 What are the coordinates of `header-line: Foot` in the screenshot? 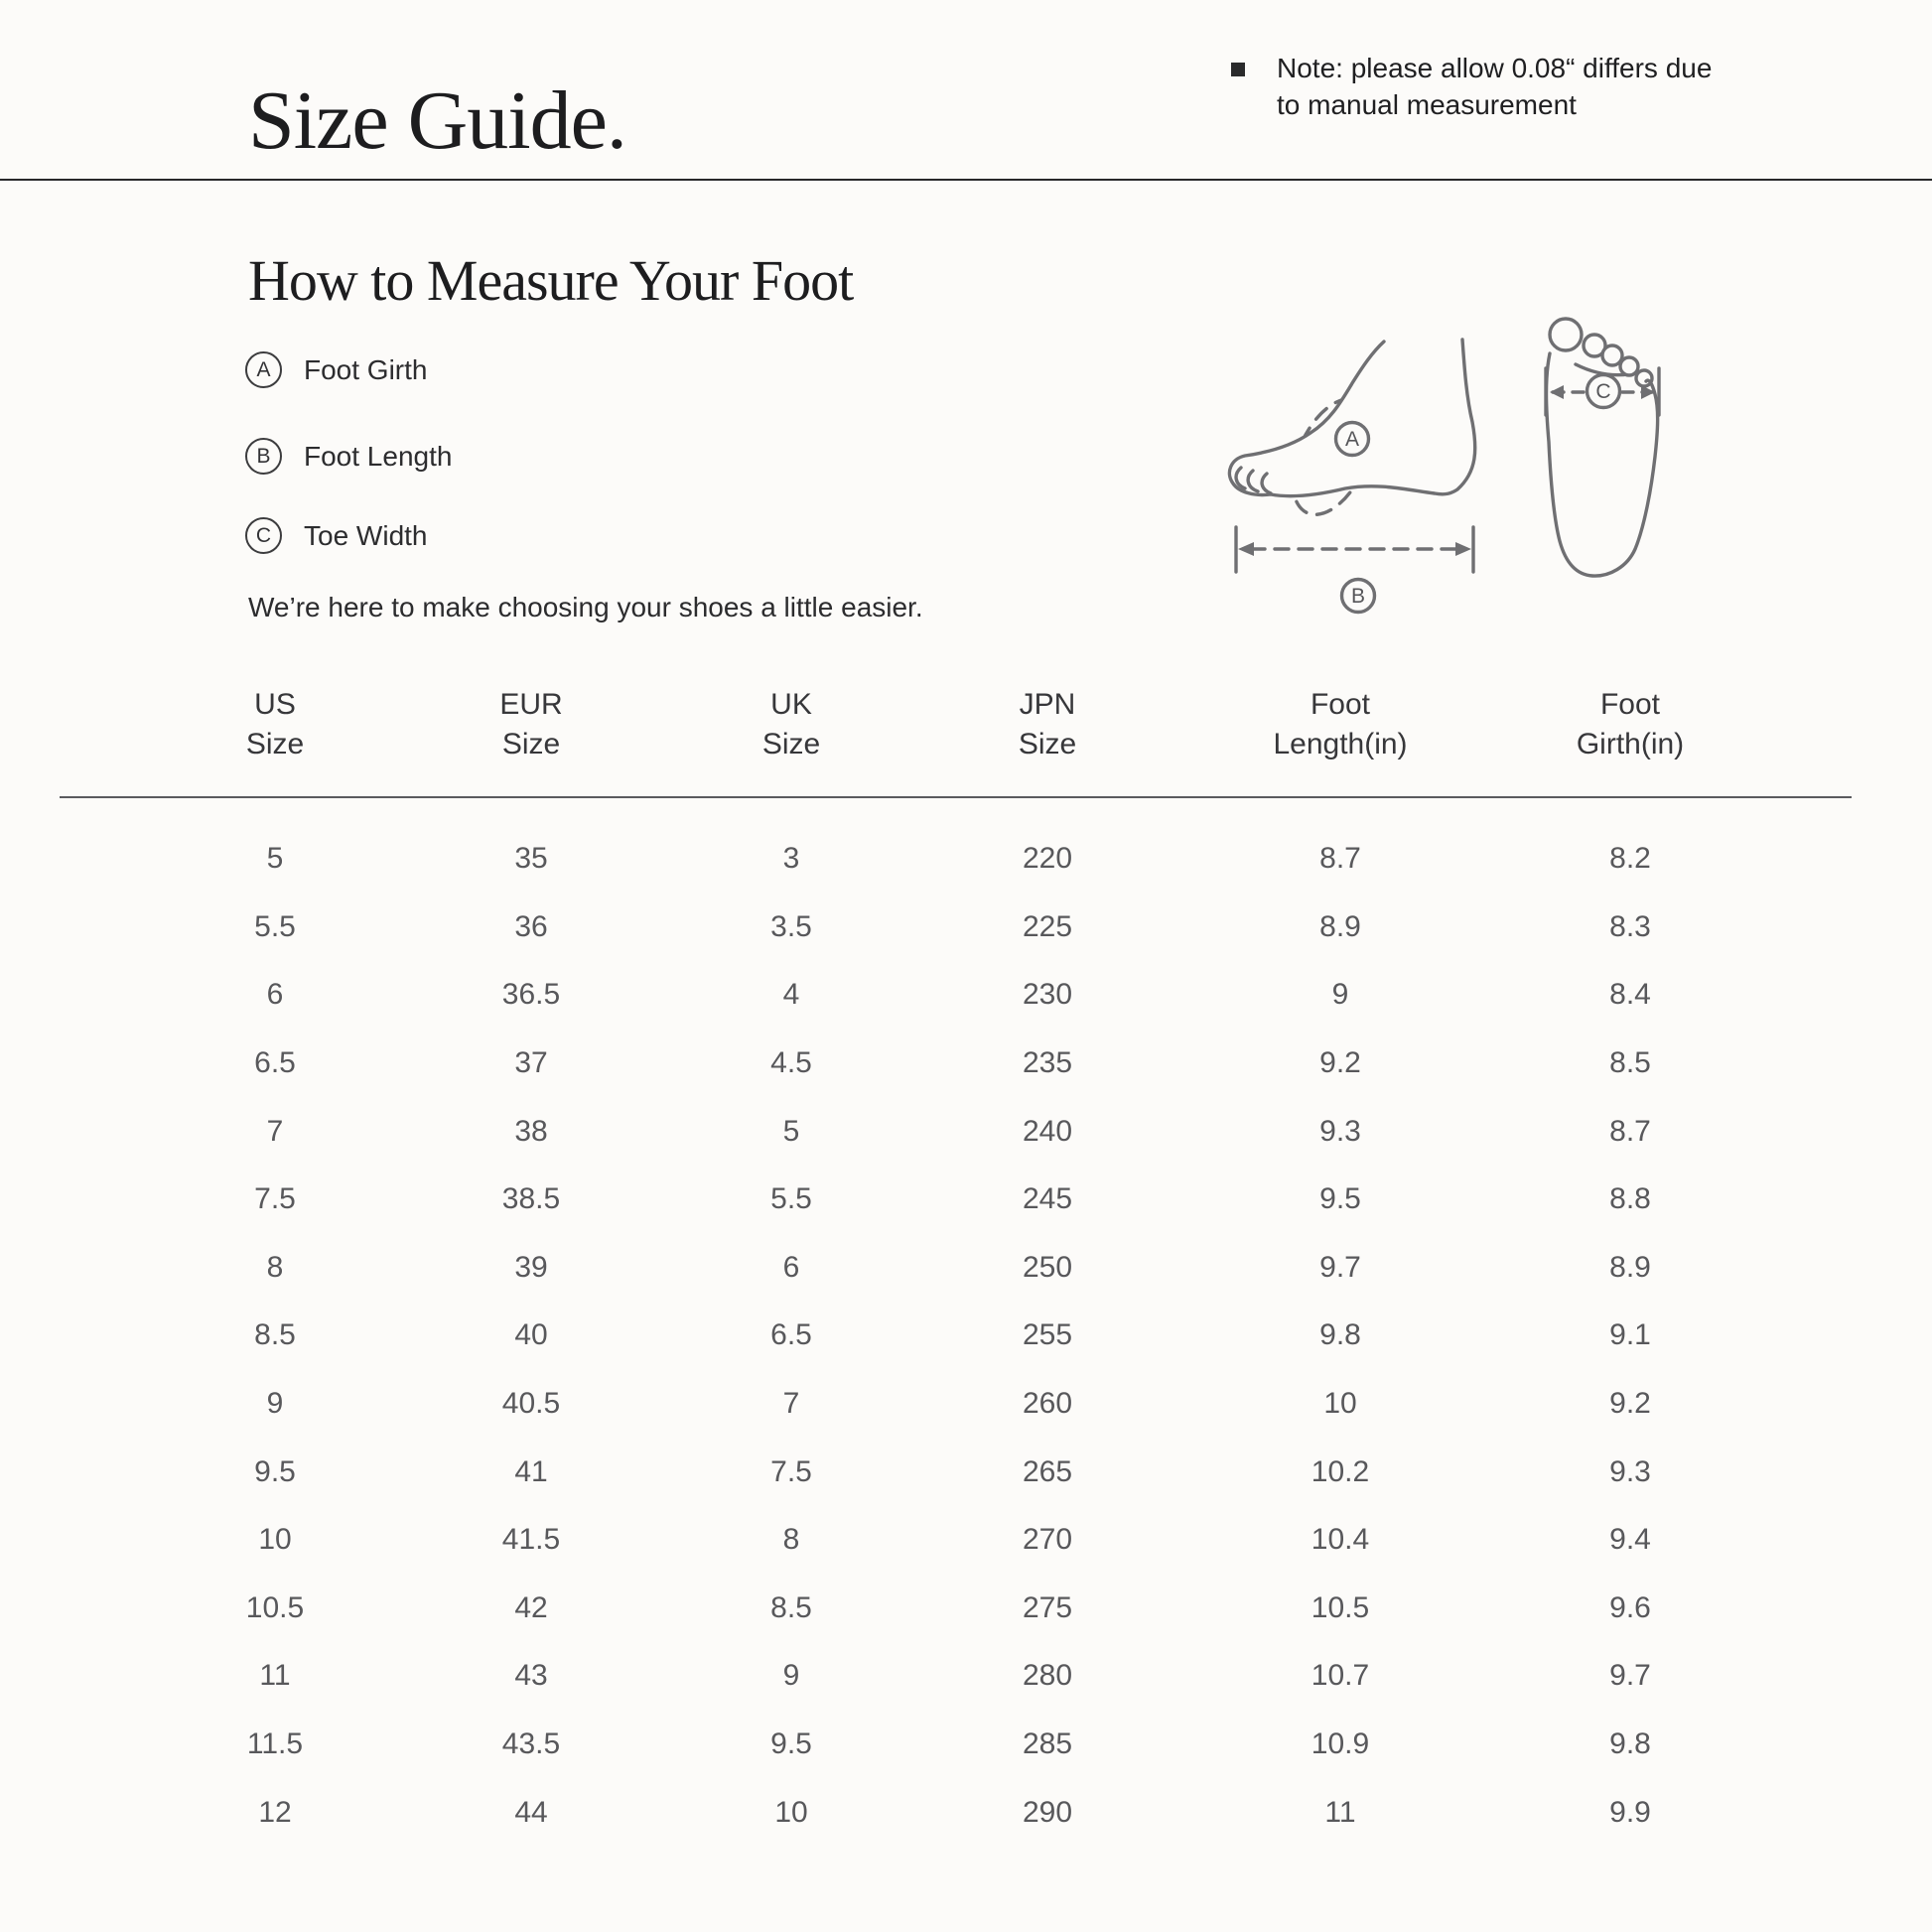 It's located at (1340, 704).